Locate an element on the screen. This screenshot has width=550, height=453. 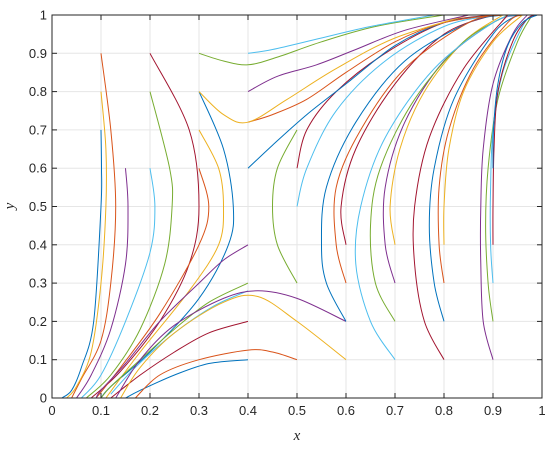
y-tick-label: 0.9 is located at coordinates (38, 53).